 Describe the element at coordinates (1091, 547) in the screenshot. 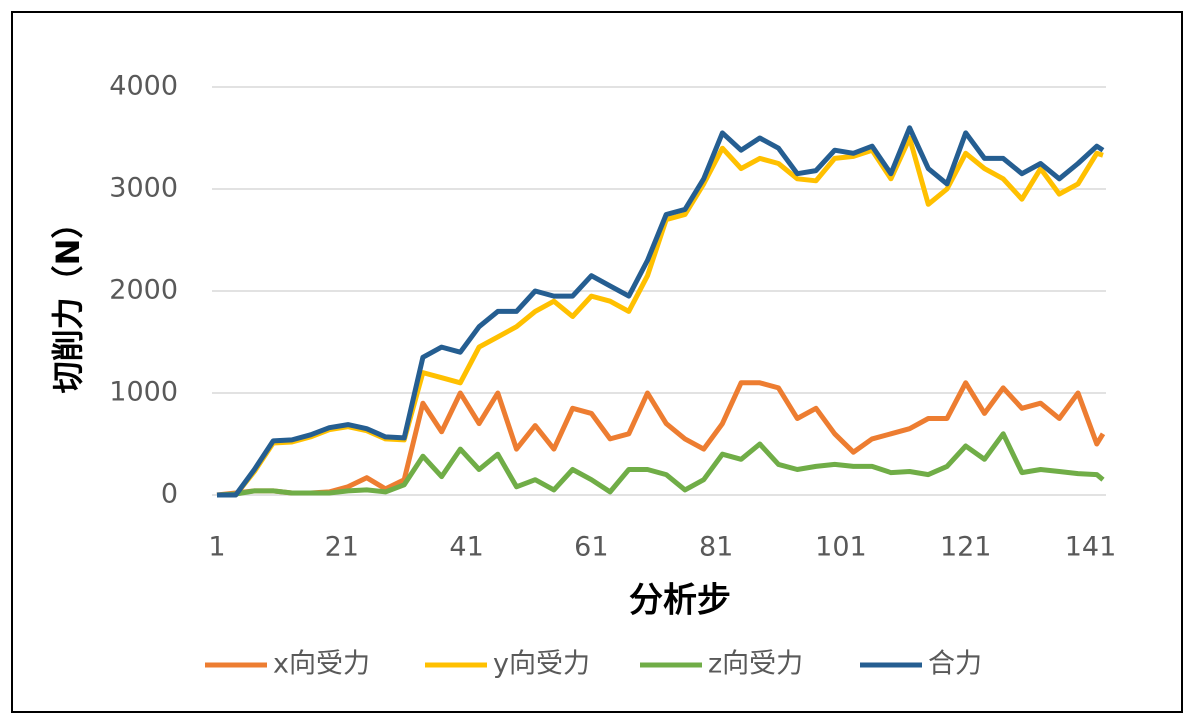

I see `x-tick-label: 141` at that location.